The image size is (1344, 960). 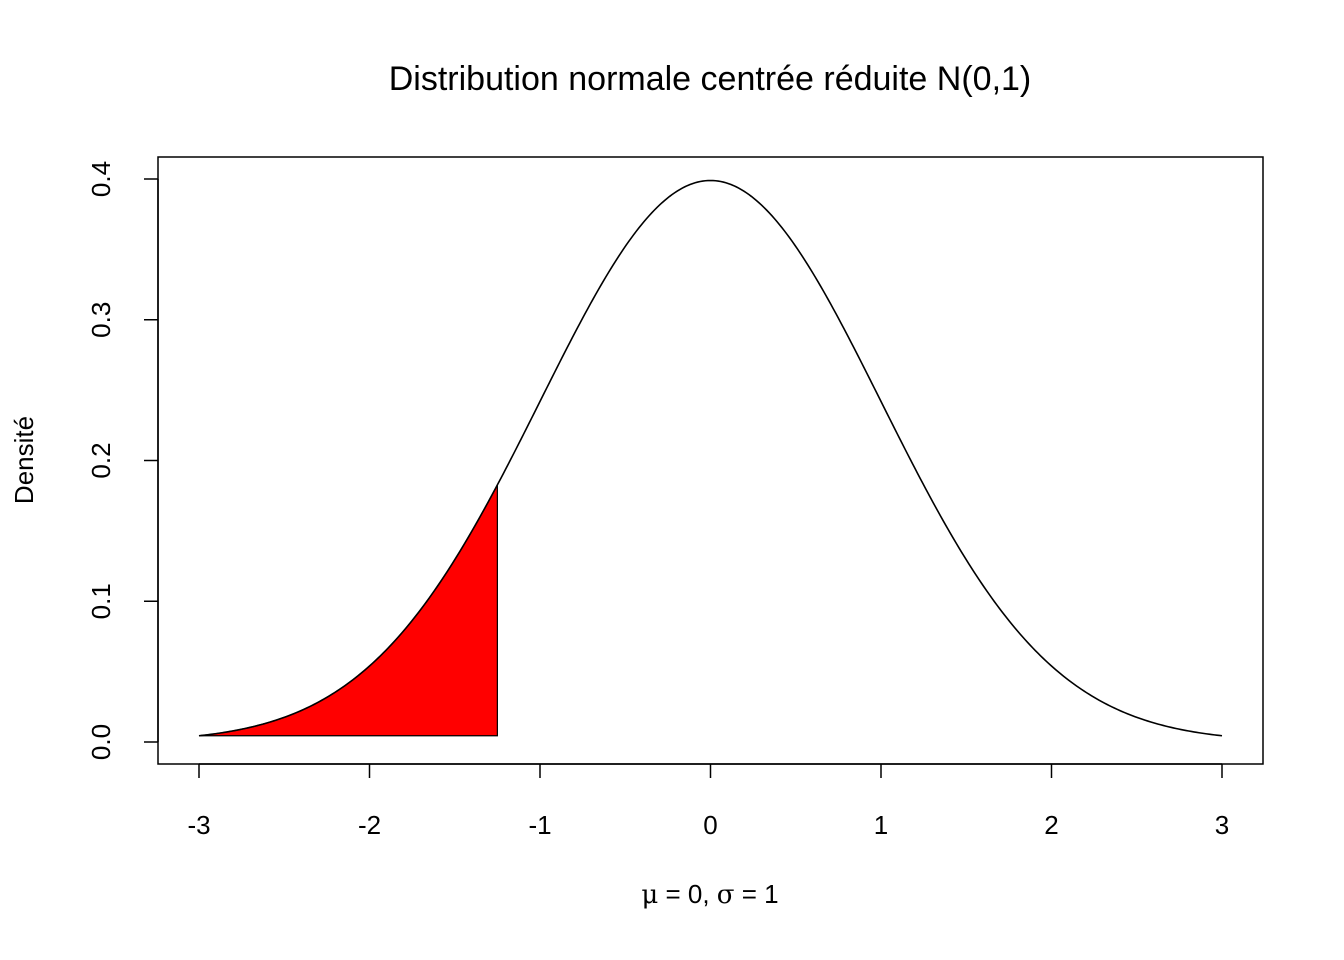 I want to click on y-tick-label: 0.4, so click(x=101, y=179).